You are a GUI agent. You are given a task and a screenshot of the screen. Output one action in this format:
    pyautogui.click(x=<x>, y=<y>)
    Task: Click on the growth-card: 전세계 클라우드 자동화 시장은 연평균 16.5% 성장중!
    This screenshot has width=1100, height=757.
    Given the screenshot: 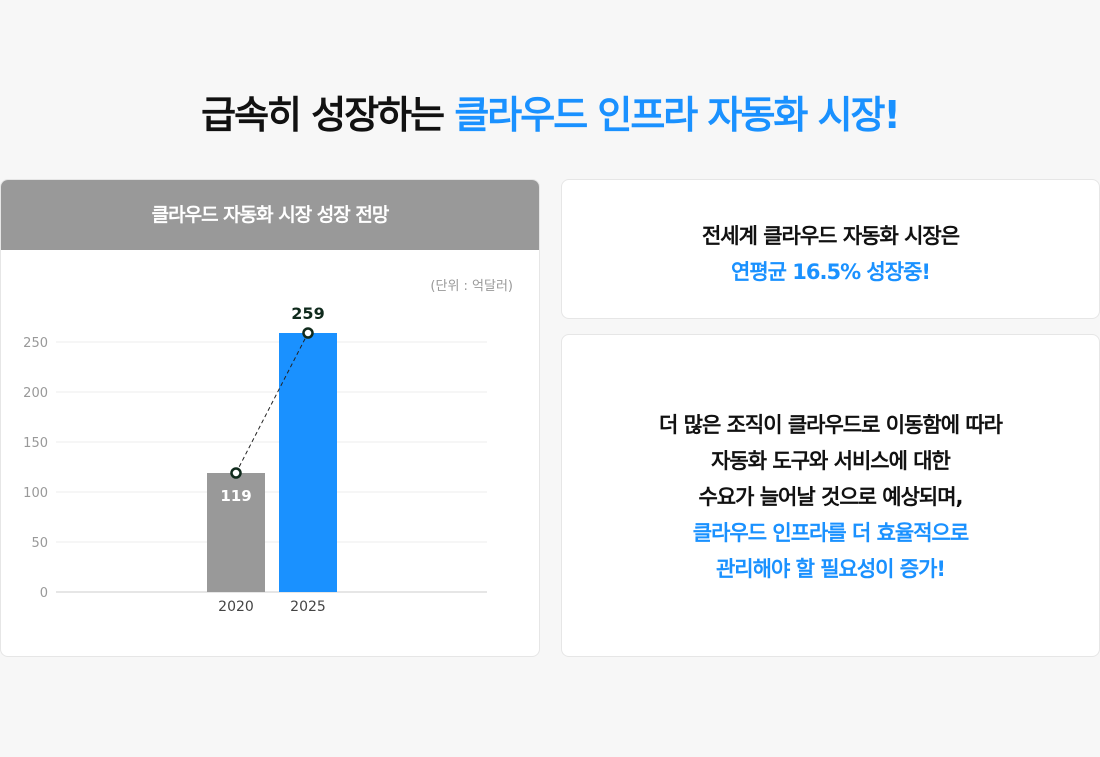 What is the action you would take?
    pyautogui.click(x=830, y=249)
    